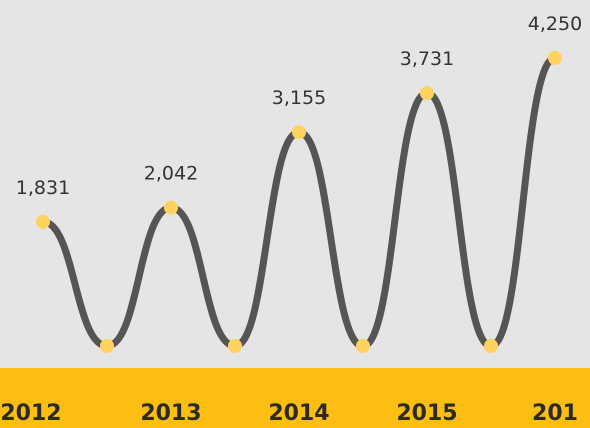  What do you see at coordinates (43, 188) in the screenshot?
I see `value-label: 1,831` at bounding box center [43, 188].